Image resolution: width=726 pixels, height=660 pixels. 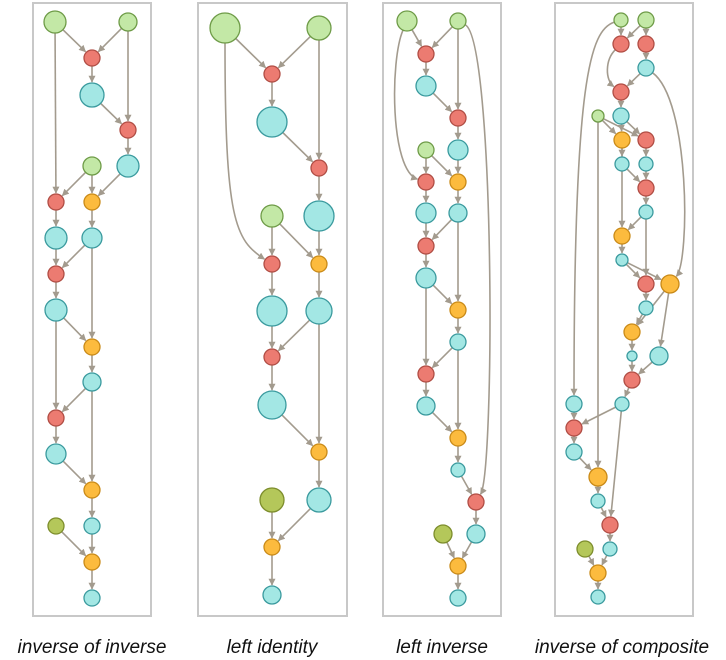 What do you see at coordinates (646, 68) in the screenshot?
I see `term-node-inverse-of-composite-e` at bounding box center [646, 68].